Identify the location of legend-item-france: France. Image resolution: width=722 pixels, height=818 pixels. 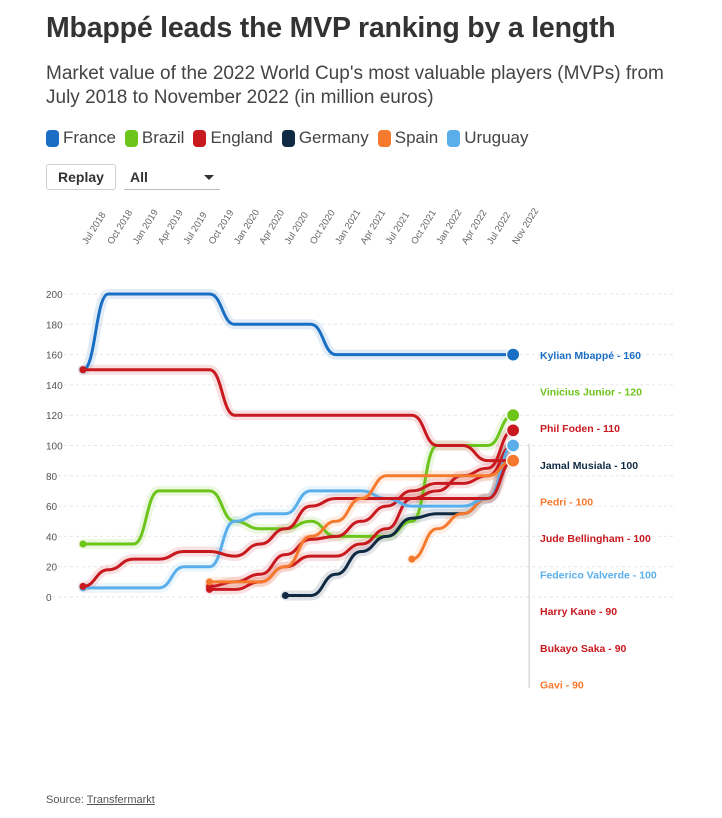
(81, 138).